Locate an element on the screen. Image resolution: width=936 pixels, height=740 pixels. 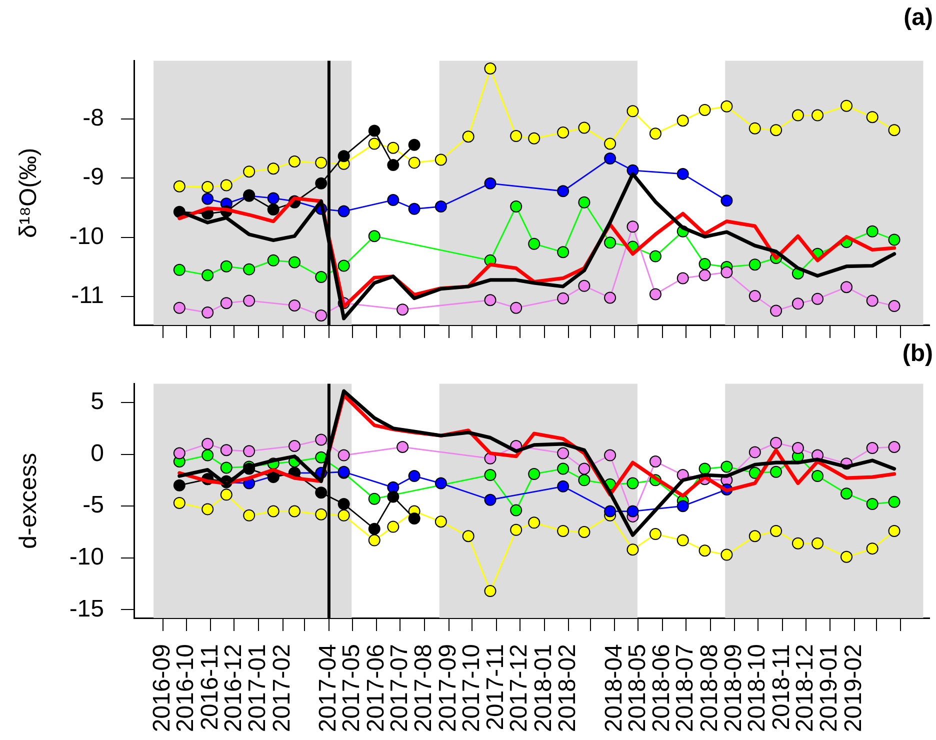
x-tick-label: 2018-02 is located at coordinates (568, 688).